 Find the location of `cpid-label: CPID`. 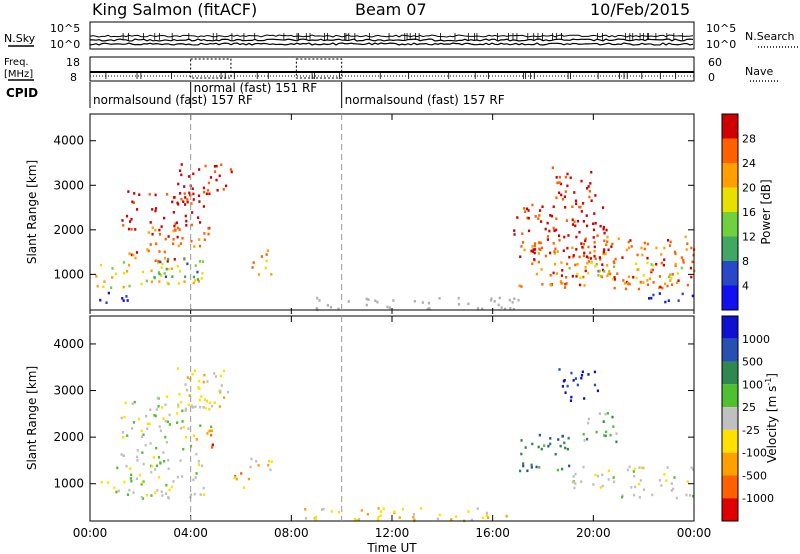

cpid-label: CPID is located at coordinates (22, 93).